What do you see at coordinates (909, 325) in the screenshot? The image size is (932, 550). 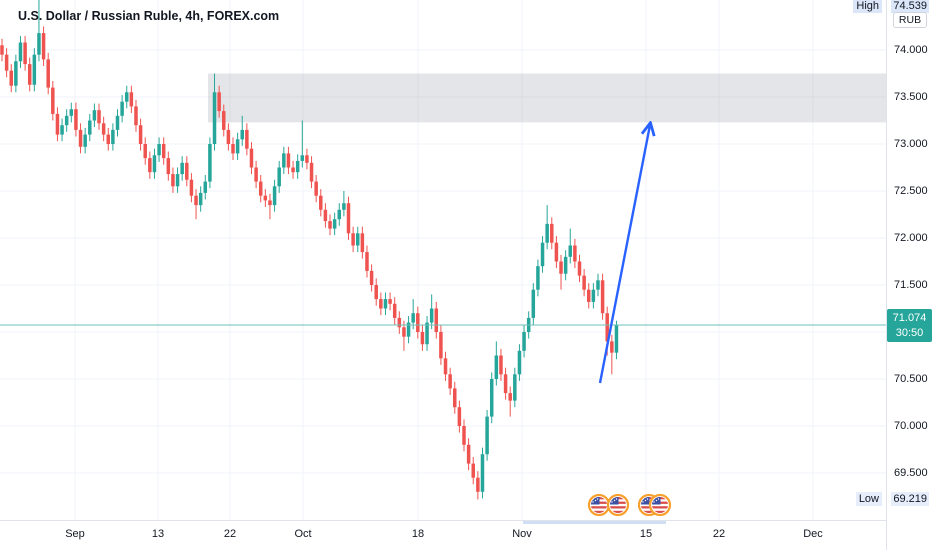 I see `last-price-badge: 71.074 30:50` at bounding box center [909, 325].